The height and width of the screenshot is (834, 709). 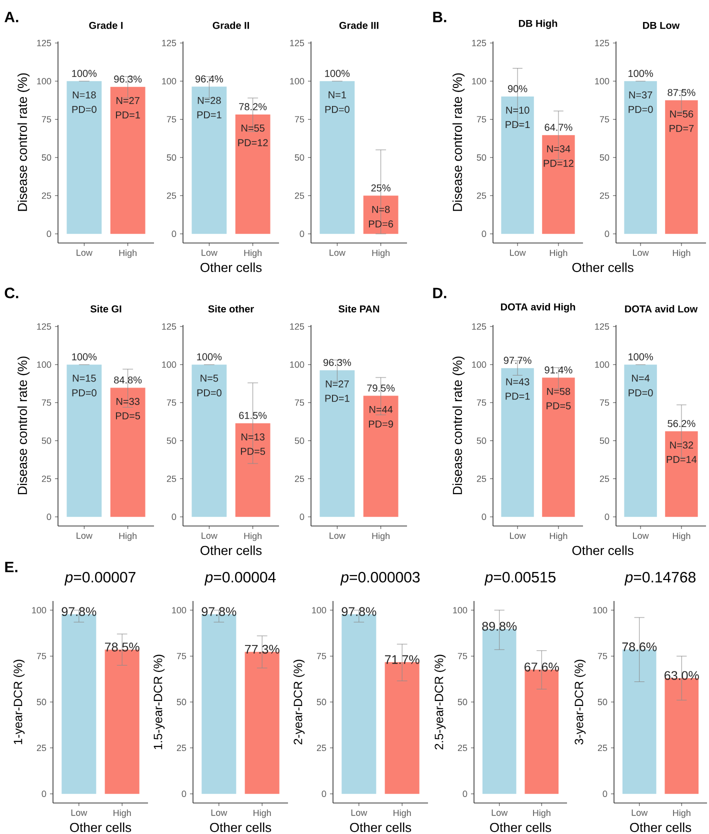 What do you see at coordinates (253, 416) in the screenshot?
I see `data-label: 61.5%` at bounding box center [253, 416].